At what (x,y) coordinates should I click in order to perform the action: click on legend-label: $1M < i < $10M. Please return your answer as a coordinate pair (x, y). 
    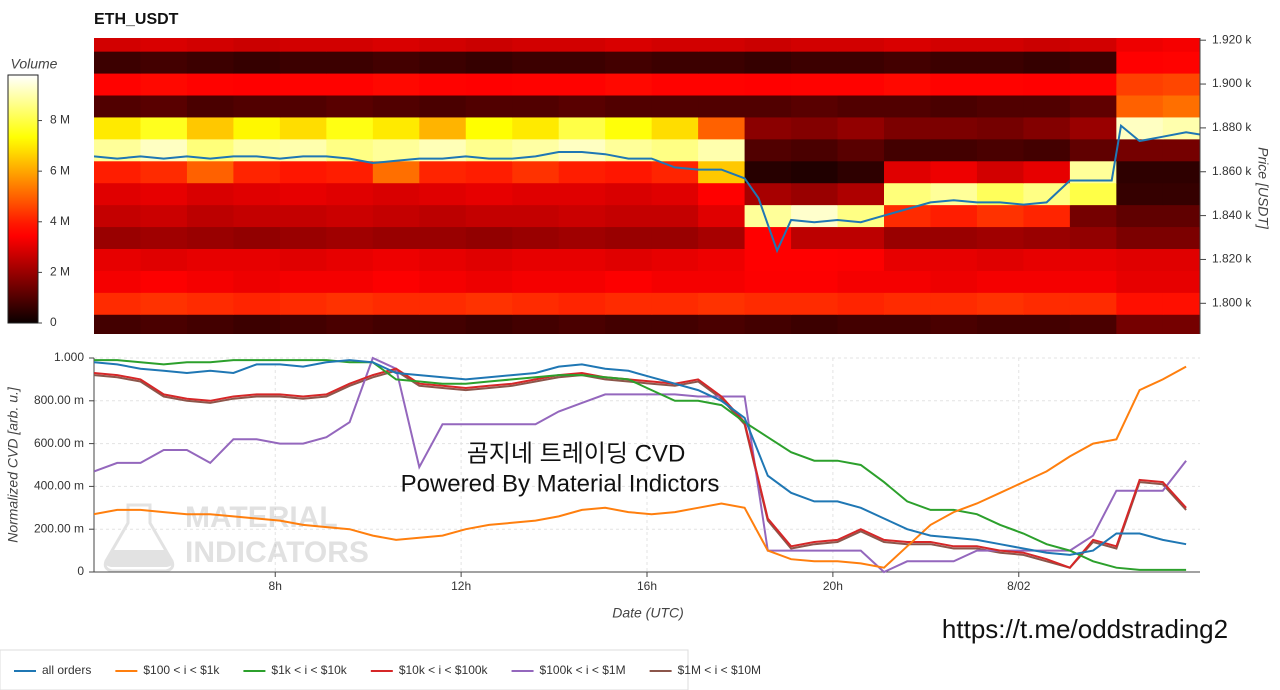
    Looking at the image, I should click on (719, 670).